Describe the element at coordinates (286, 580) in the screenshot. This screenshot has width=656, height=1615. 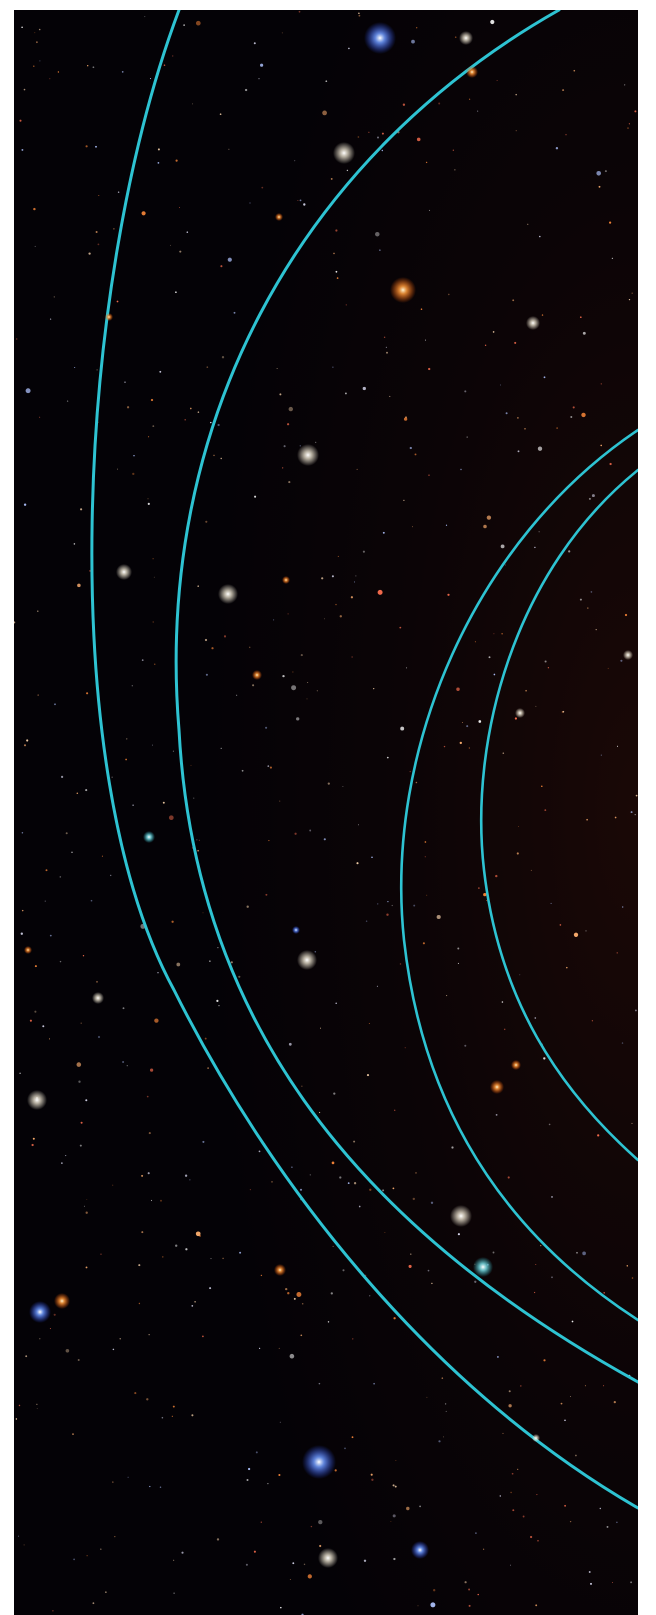
I see `star-orange` at that location.